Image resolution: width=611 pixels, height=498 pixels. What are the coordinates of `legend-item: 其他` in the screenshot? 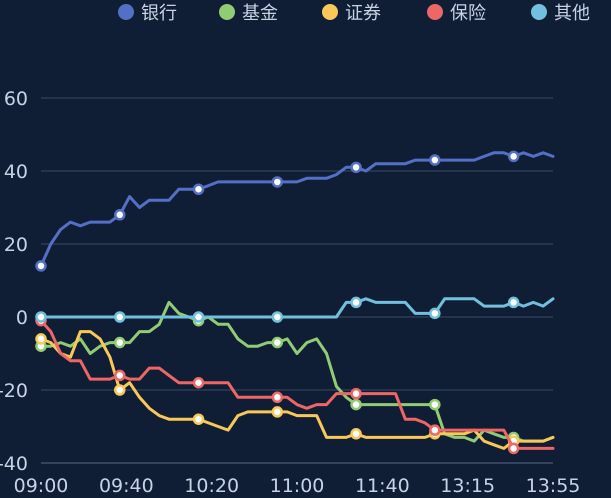 It's located at (560, 13).